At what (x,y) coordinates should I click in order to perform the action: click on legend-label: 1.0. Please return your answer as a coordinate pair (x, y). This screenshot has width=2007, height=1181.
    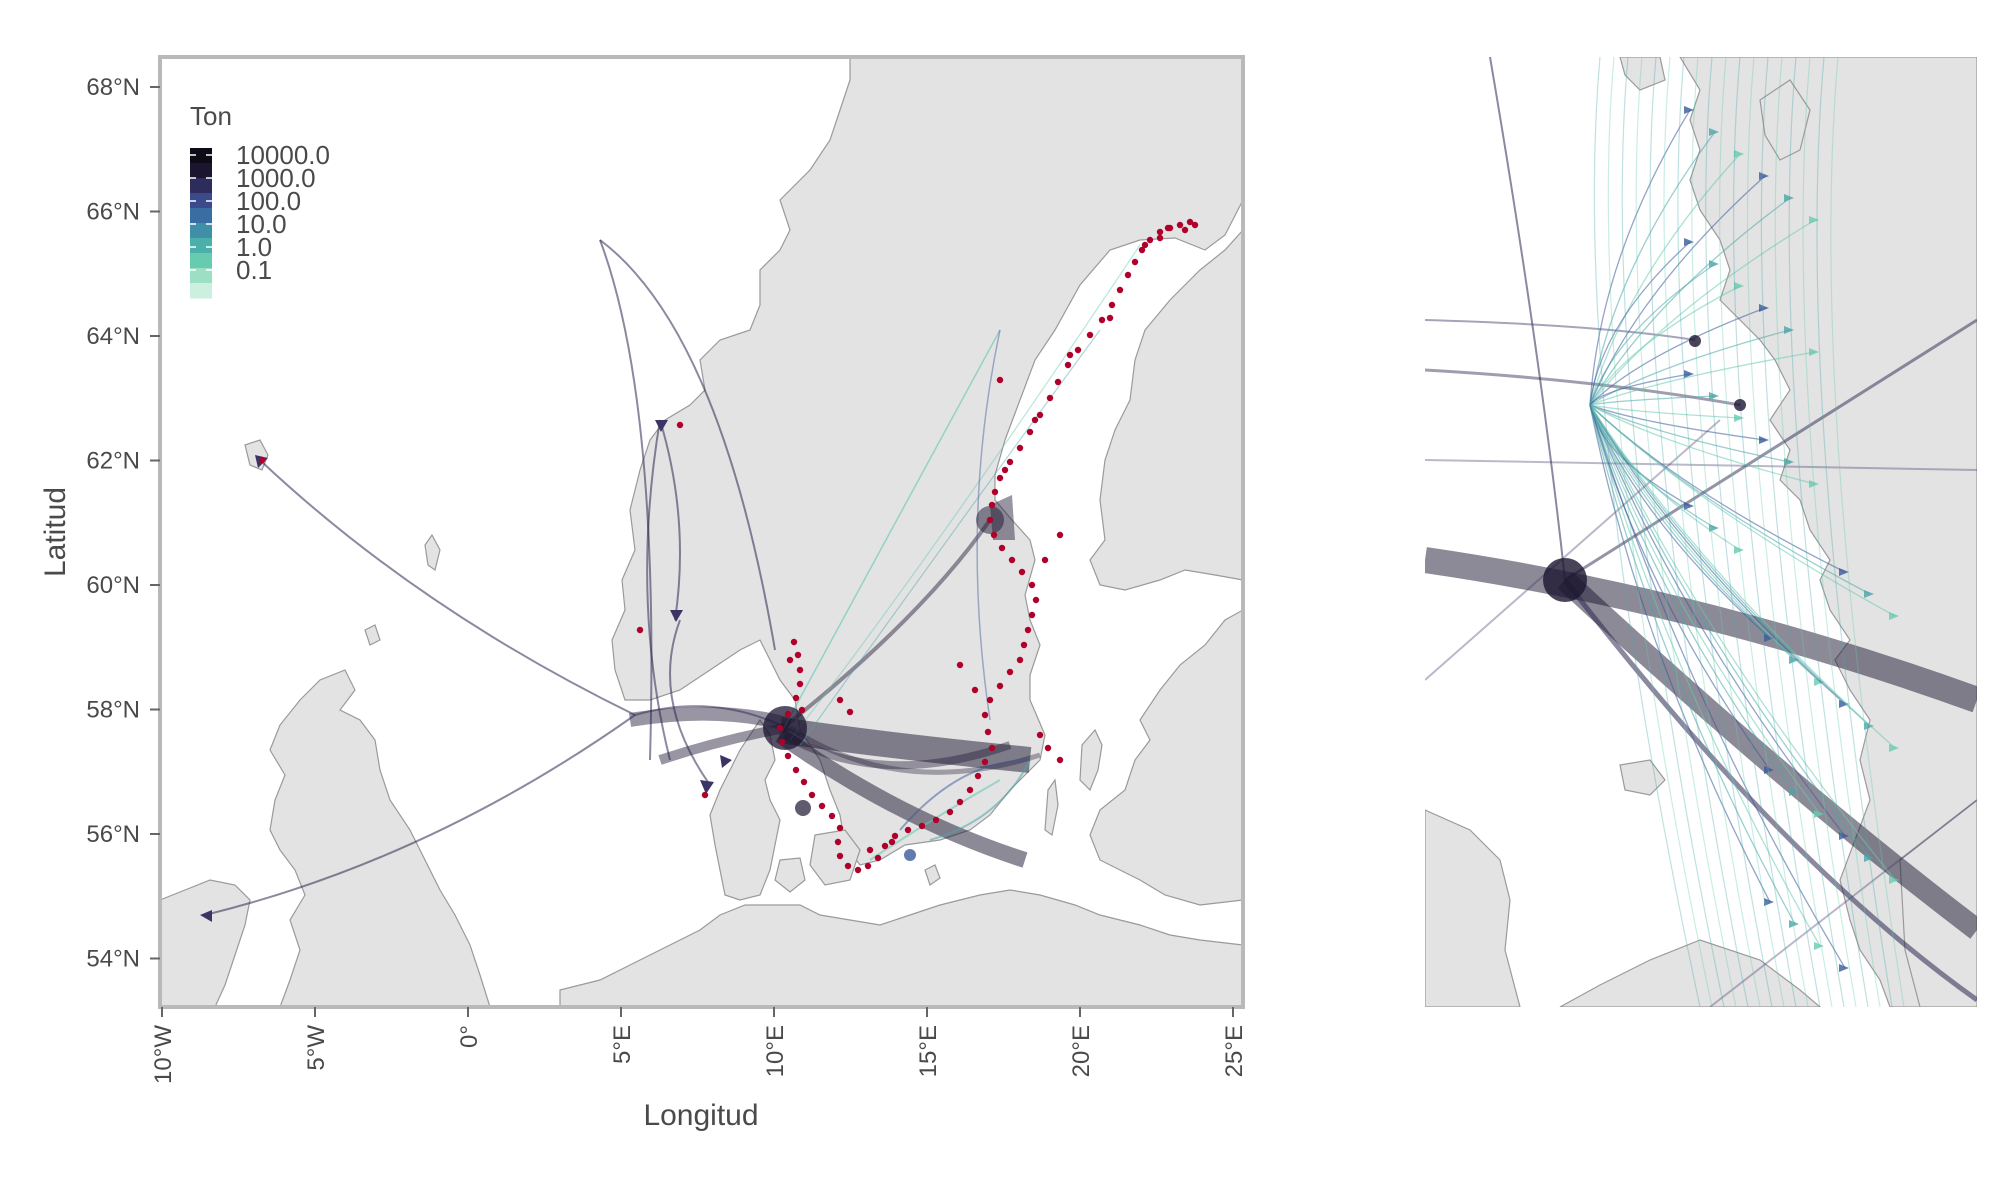
    Looking at the image, I should click on (254, 247).